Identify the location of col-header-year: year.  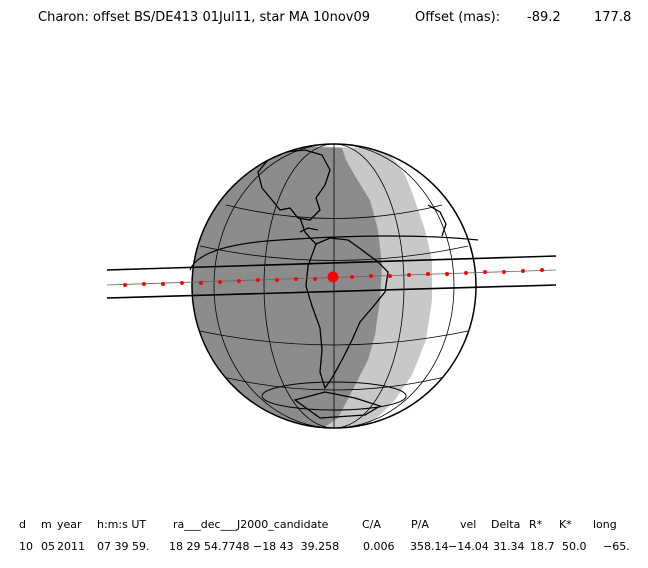
(69, 524).